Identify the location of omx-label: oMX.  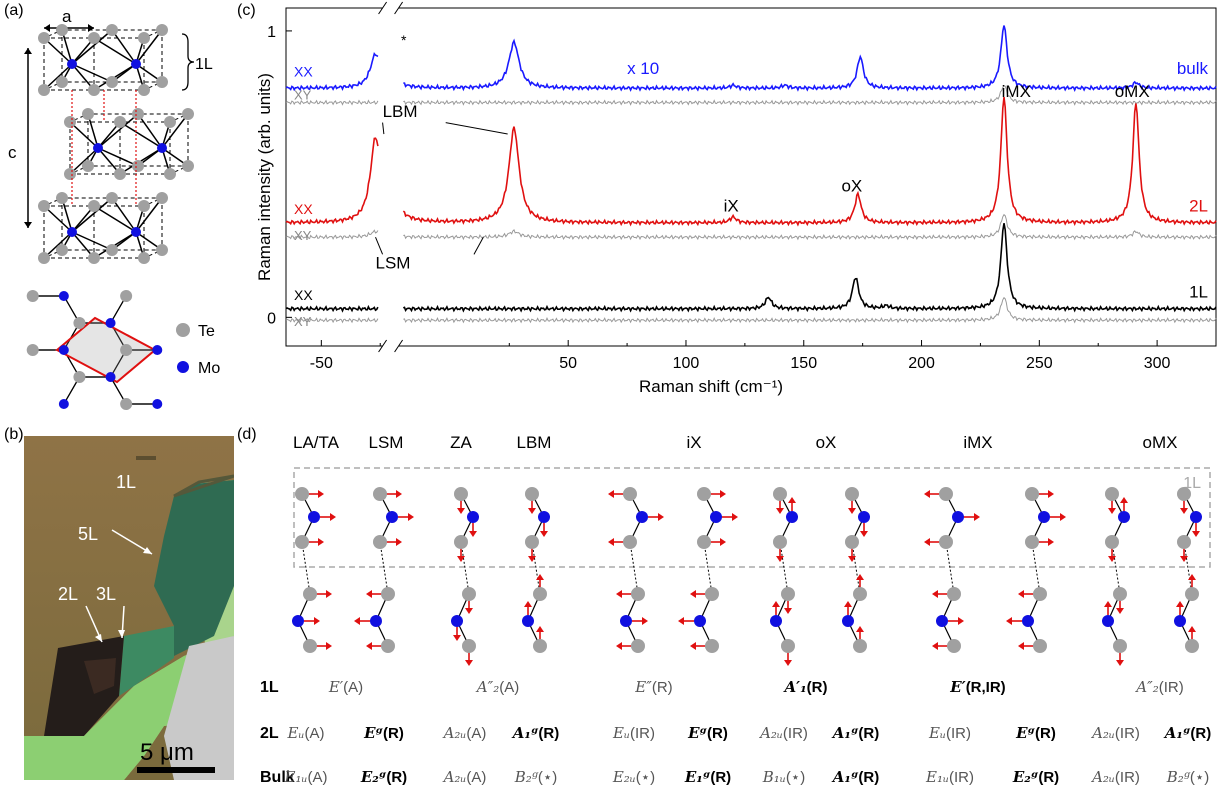
(1132, 91).